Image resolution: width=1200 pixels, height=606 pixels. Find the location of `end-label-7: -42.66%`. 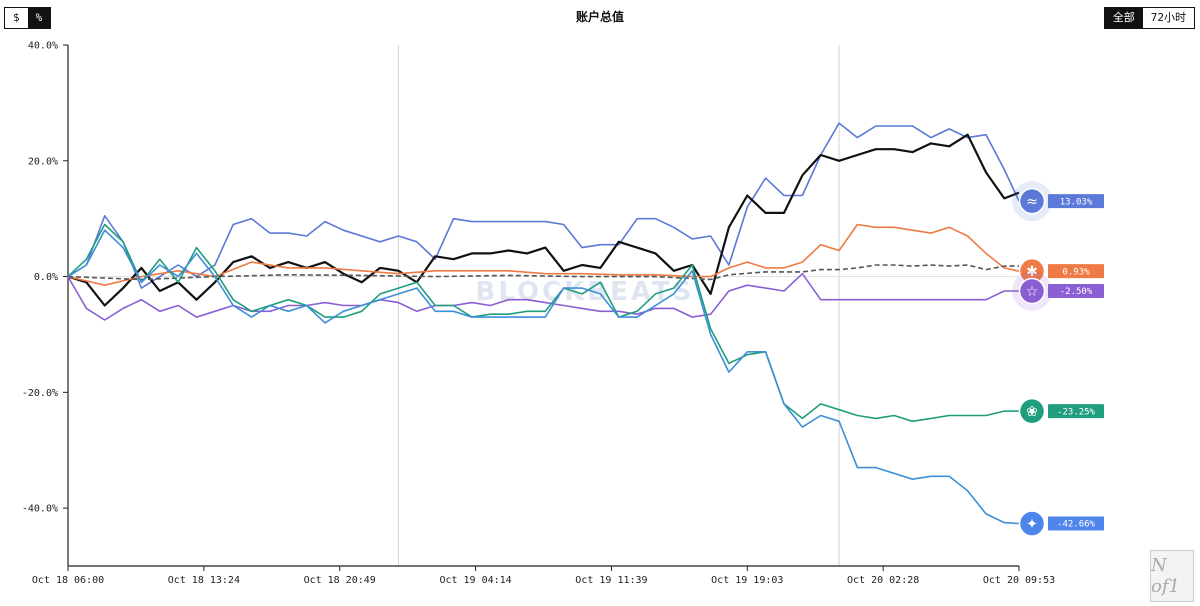

end-label-7: -42.66% is located at coordinates (1076, 525).